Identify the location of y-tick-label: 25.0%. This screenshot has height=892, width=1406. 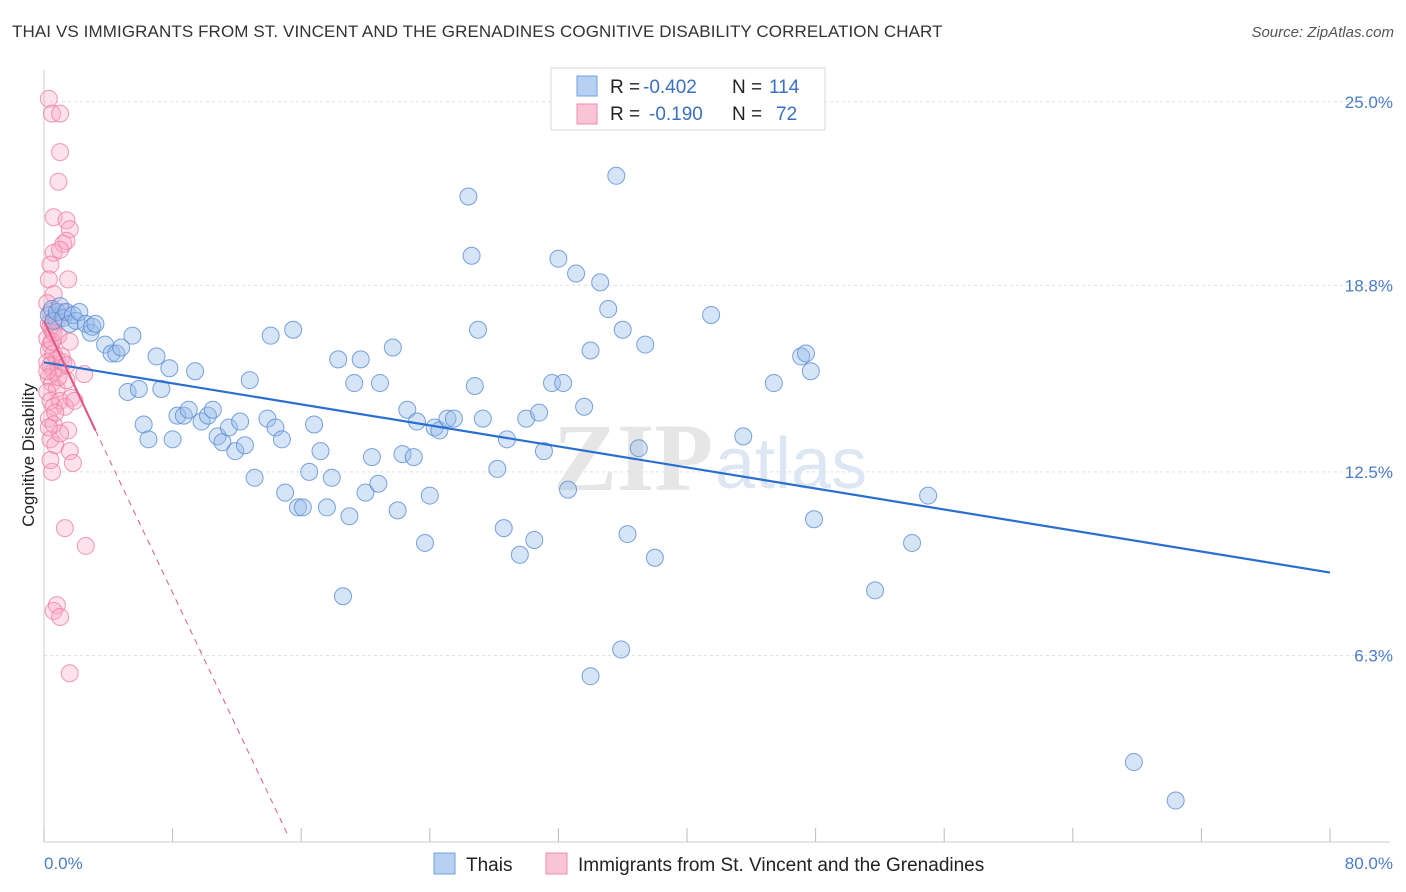
(1369, 102).